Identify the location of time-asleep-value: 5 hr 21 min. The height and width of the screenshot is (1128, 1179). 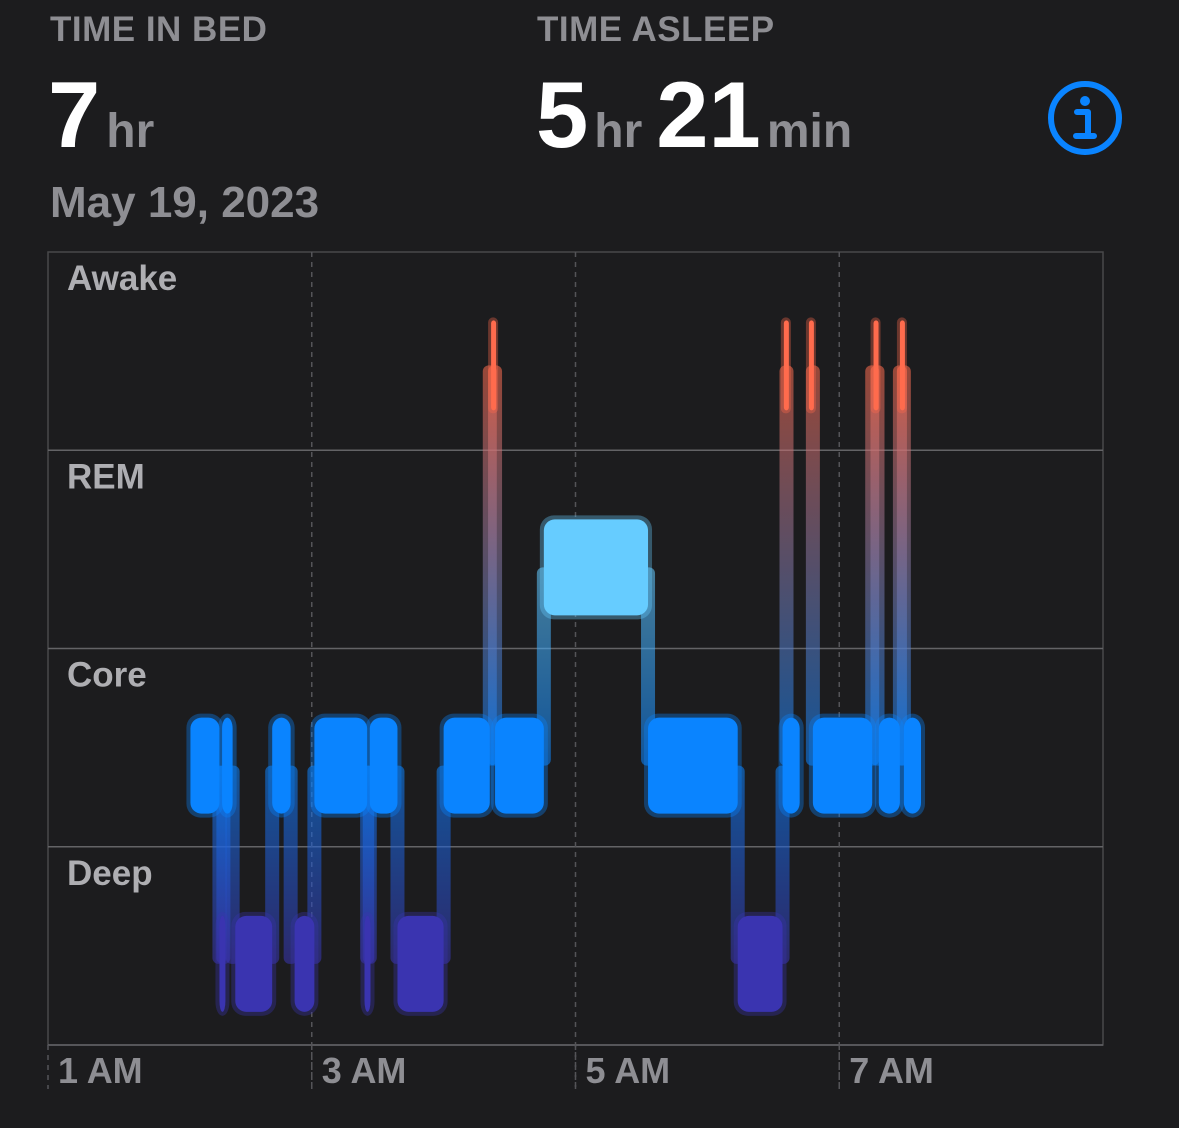
(701, 115).